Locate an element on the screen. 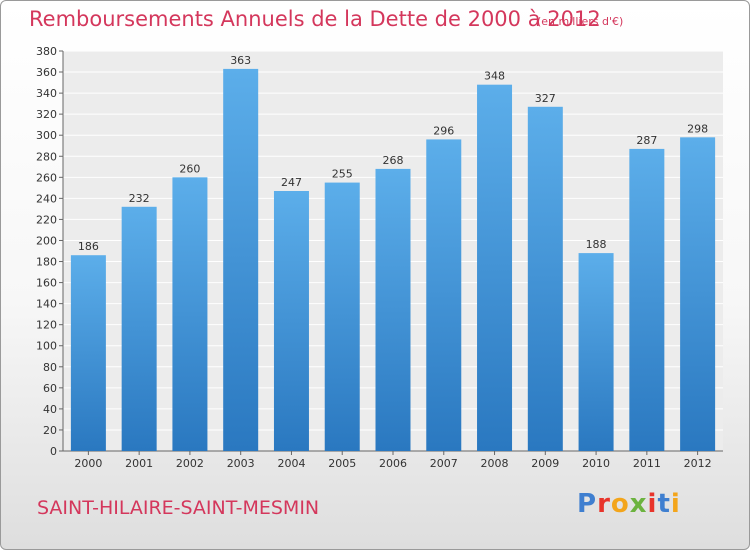 The width and height of the screenshot is (750, 550). x-tick-label-2003: 2003 is located at coordinates (241, 463).